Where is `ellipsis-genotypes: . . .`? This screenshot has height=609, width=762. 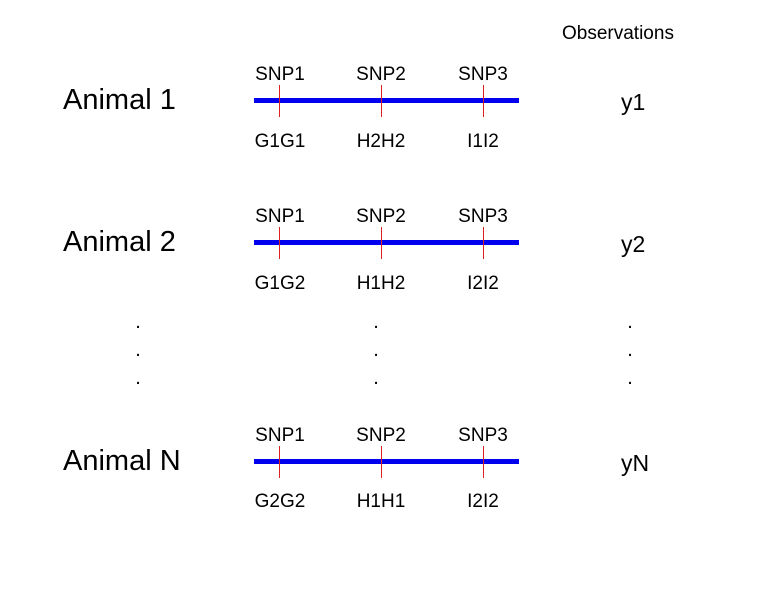
ellipsis-genotypes: . . . is located at coordinates (376, 350).